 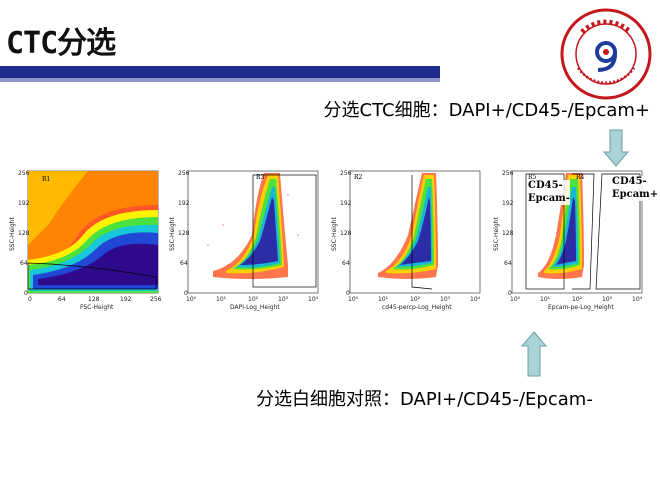 I want to click on title-bar, so click(x=220, y=72).